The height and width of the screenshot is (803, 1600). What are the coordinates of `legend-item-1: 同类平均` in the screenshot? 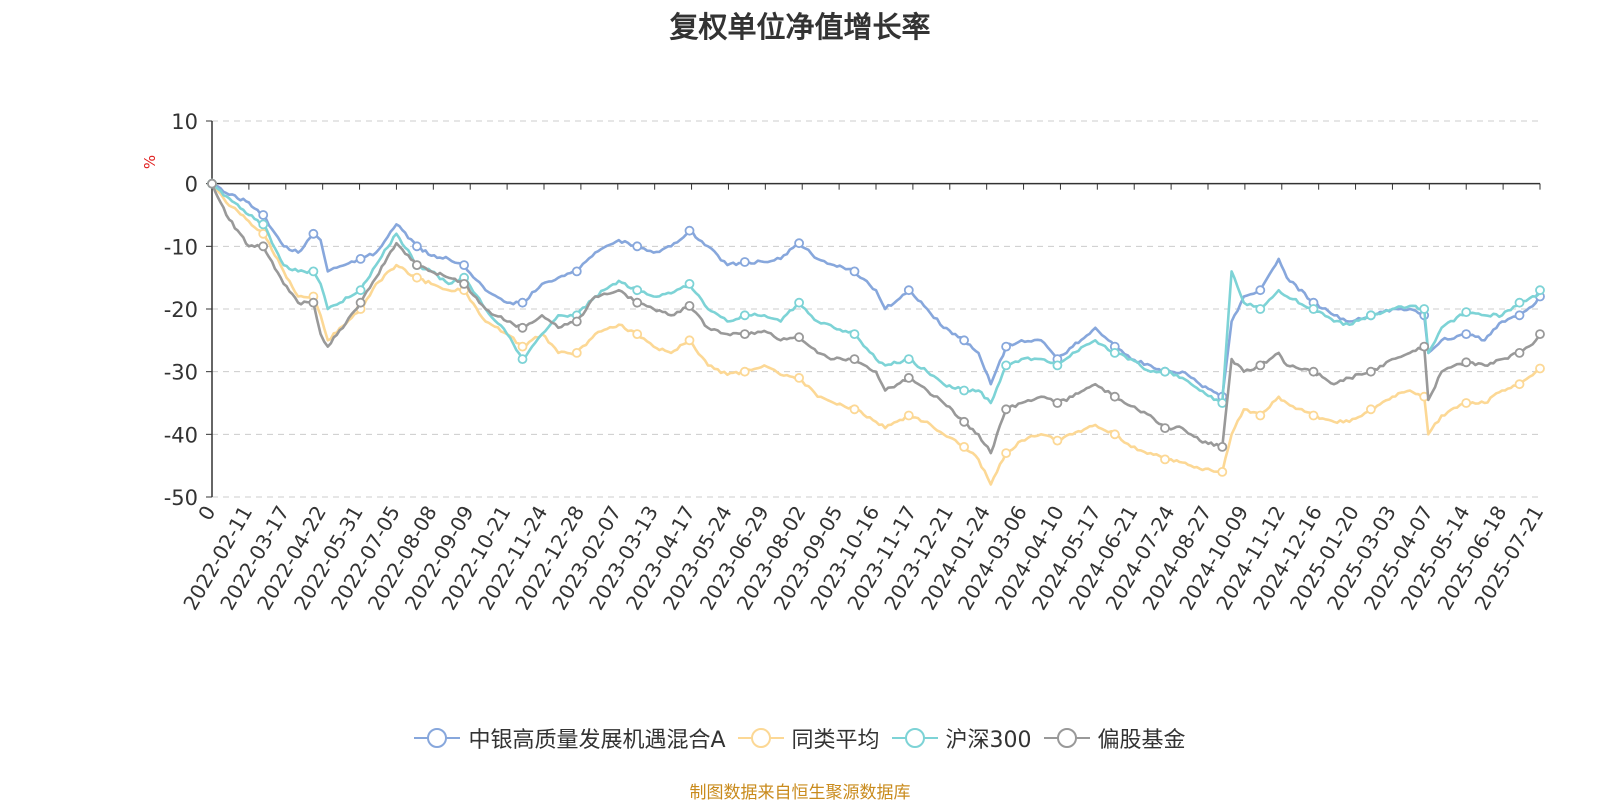 It's located at (808, 738).